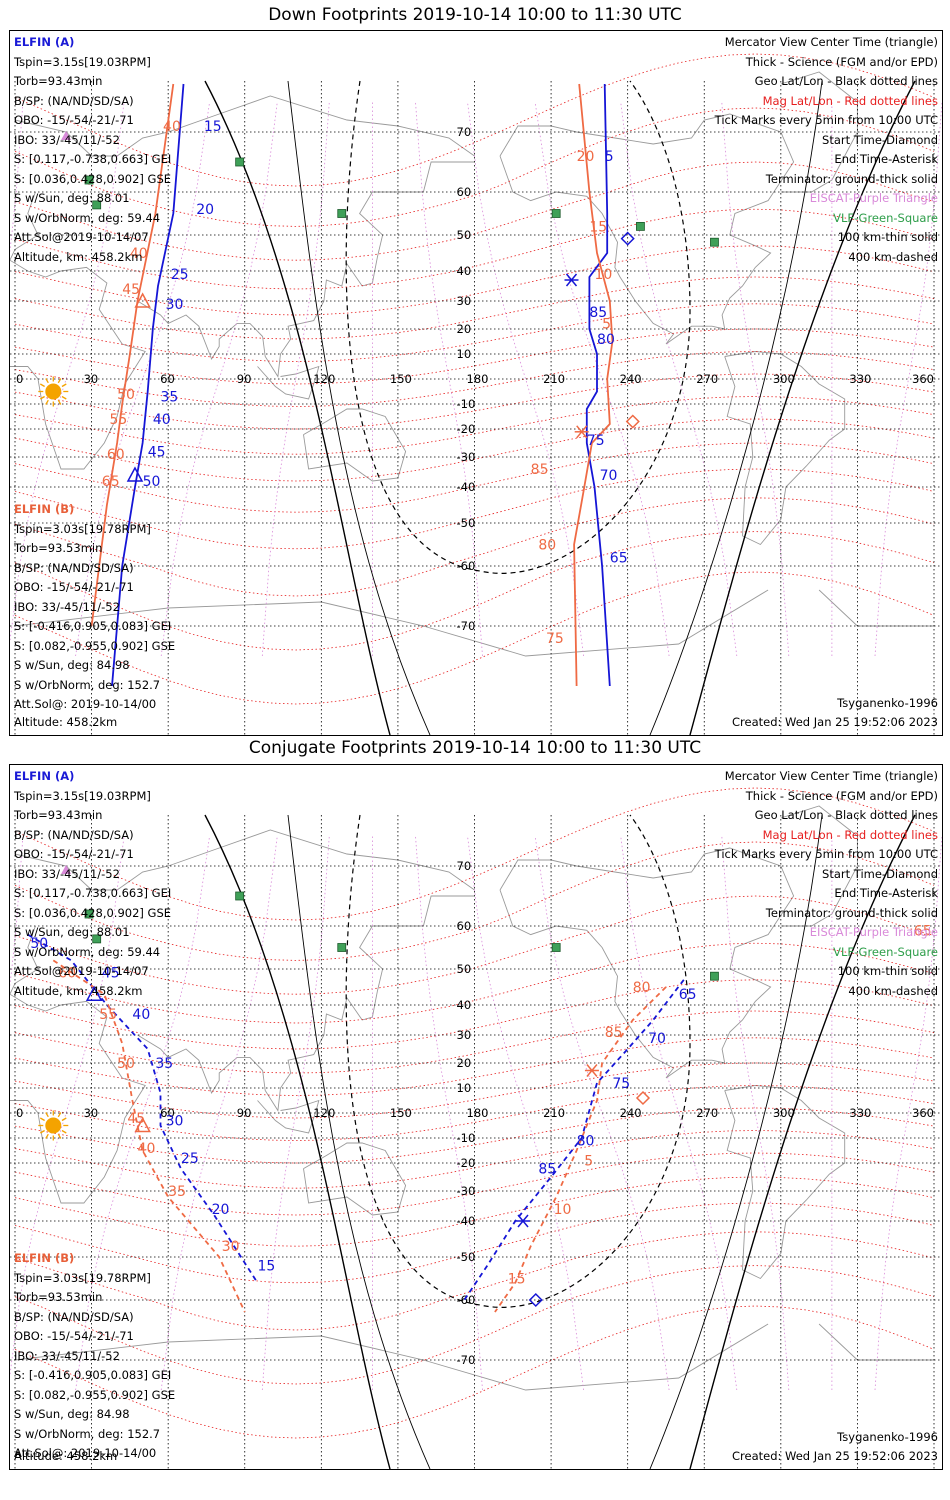 The image size is (950, 1500). What do you see at coordinates (19, 379) in the screenshot?
I see `lon-label: 0` at bounding box center [19, 379].